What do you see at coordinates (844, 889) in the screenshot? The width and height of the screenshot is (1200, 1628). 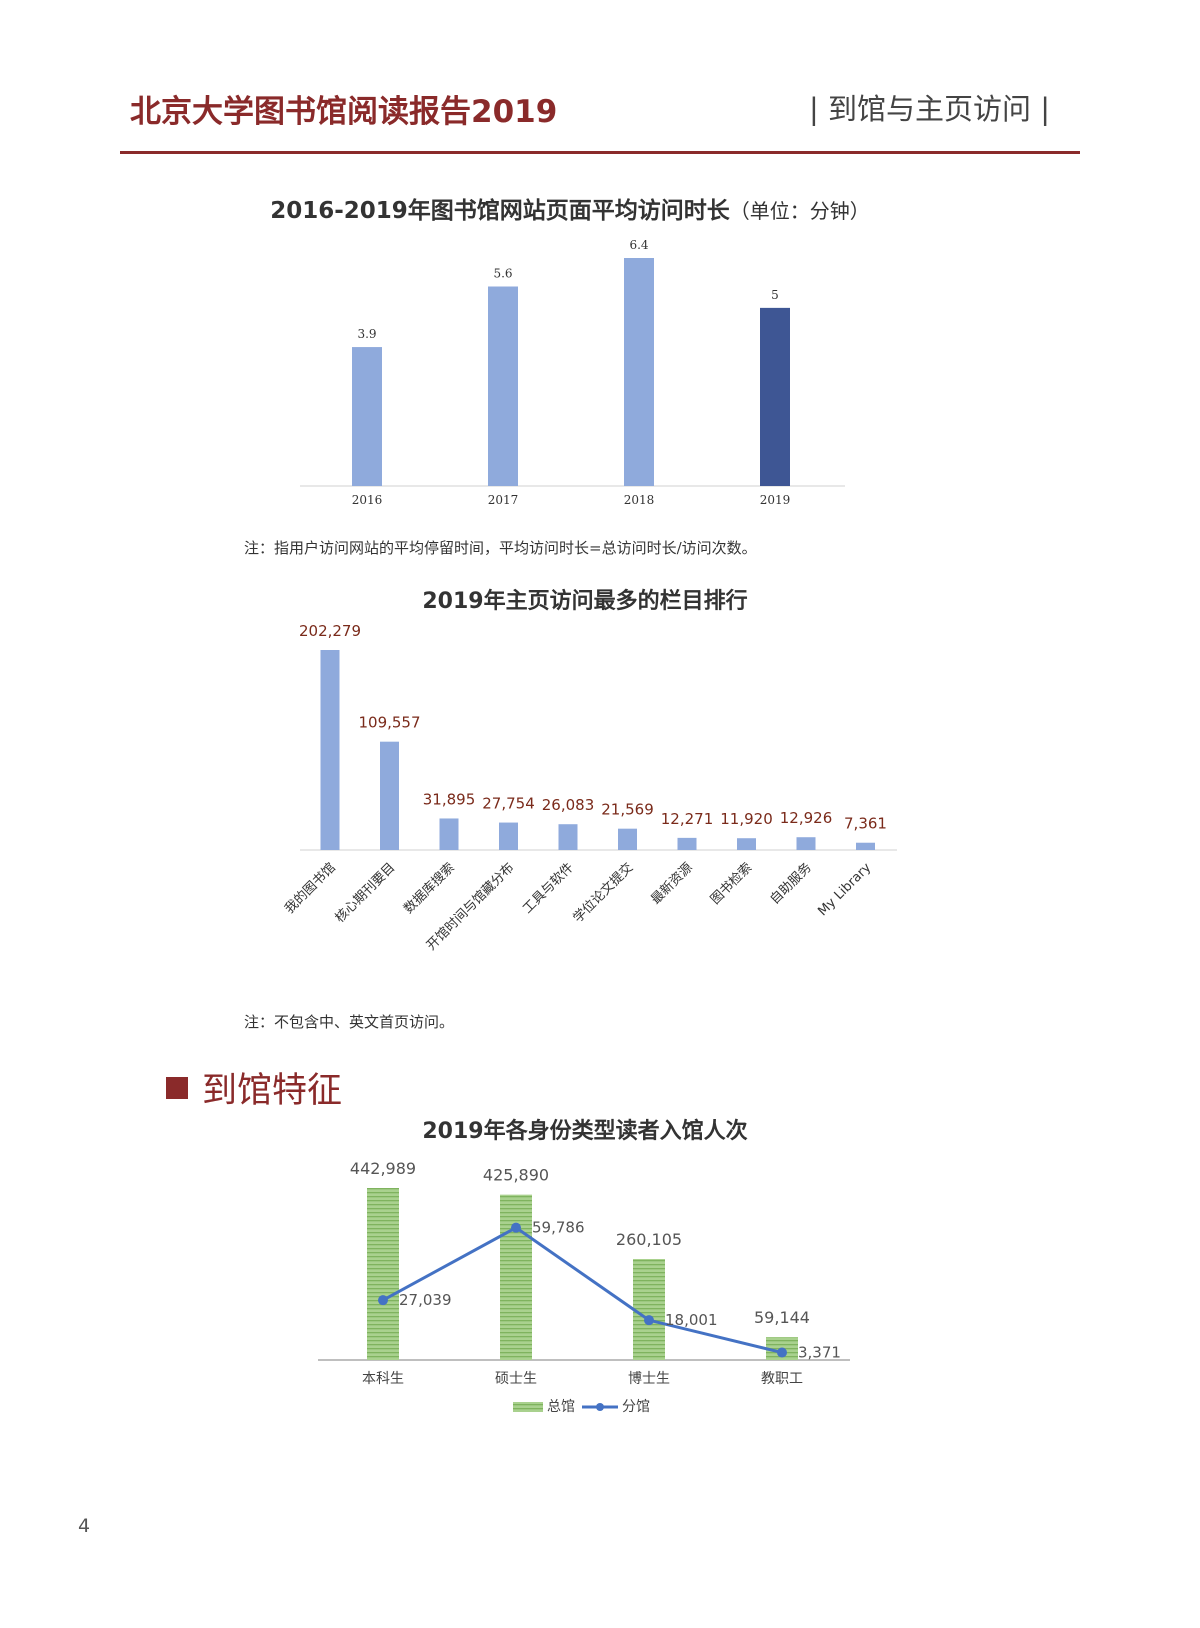 I see `chart2-x-tick-label: My Library` at bounding box center [844, 889].